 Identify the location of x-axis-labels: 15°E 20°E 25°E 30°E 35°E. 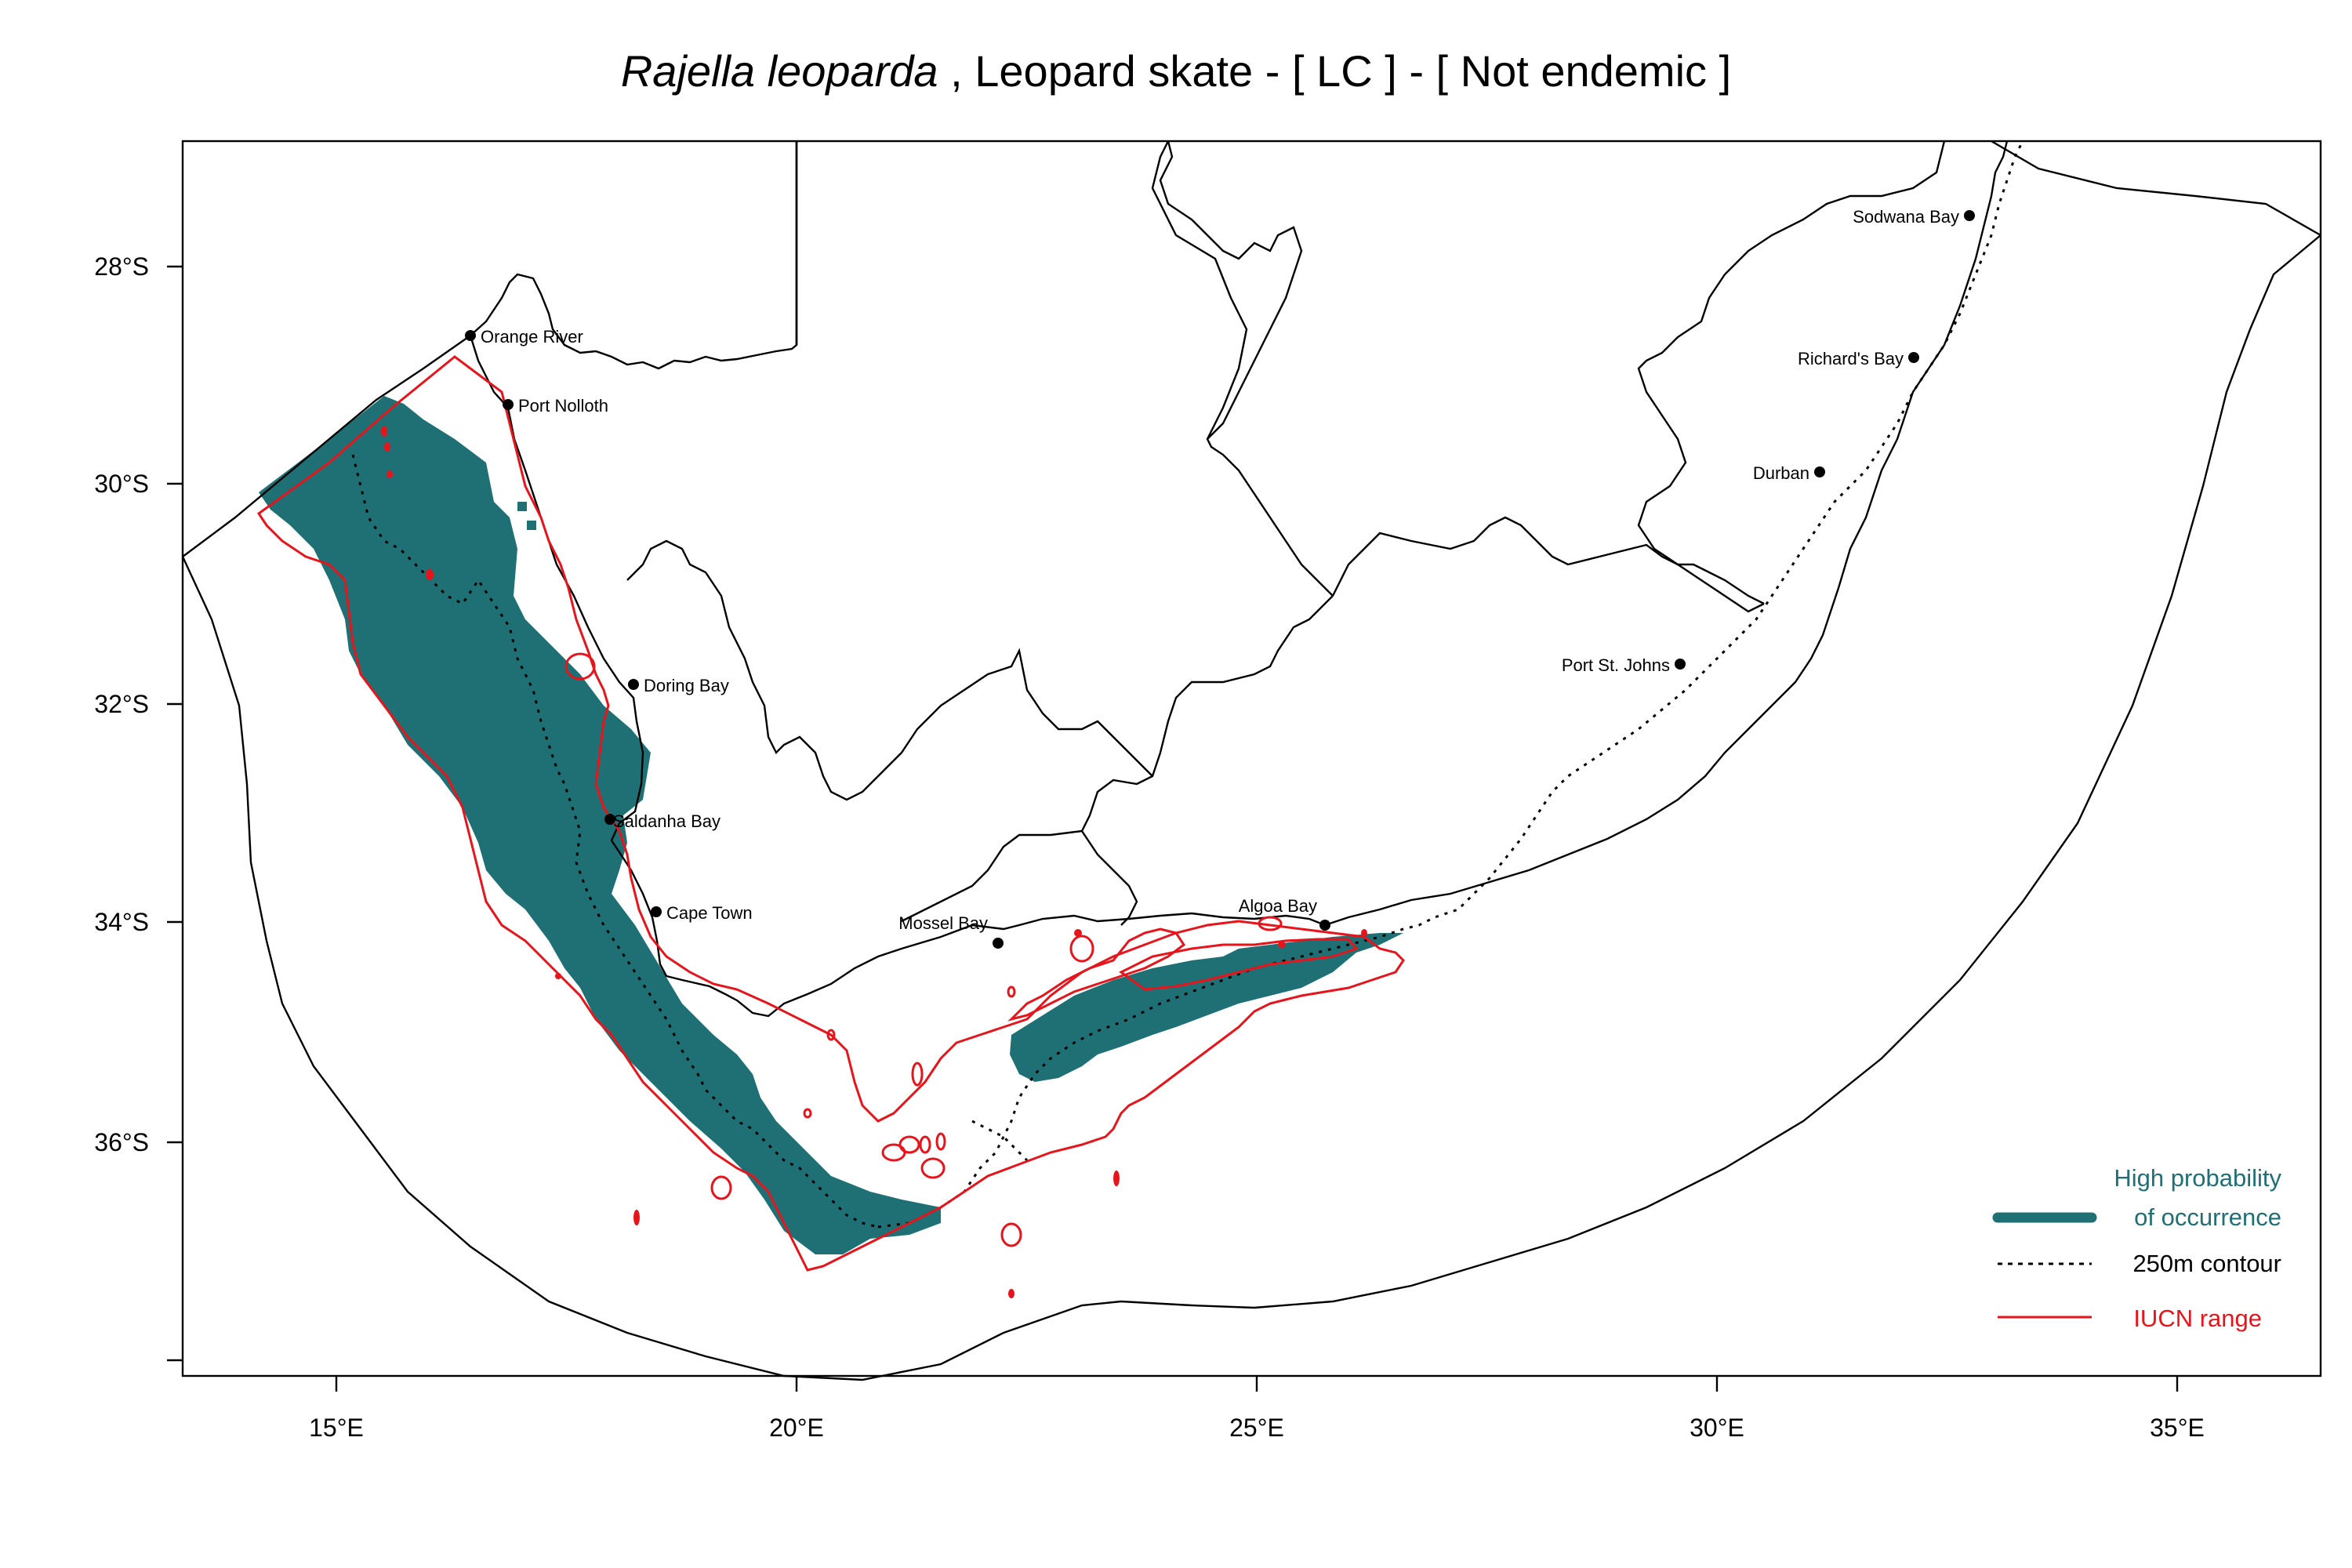
(1257, 1428).